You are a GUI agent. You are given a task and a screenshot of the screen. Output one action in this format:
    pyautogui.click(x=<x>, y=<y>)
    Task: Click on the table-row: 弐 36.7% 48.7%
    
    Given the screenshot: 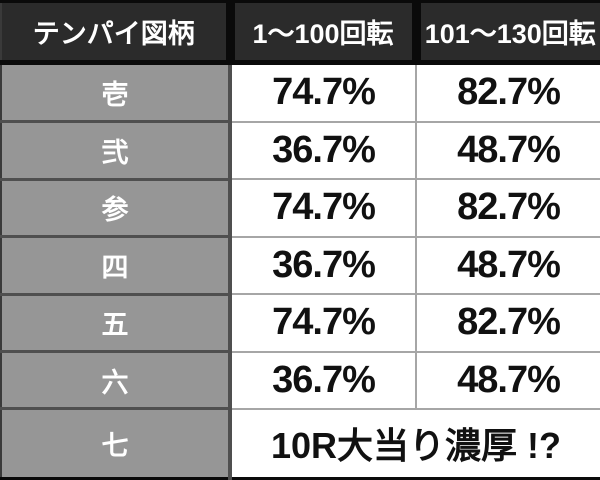 What is the action you would take?
    pyautogui.click(x=300, y=151)
    